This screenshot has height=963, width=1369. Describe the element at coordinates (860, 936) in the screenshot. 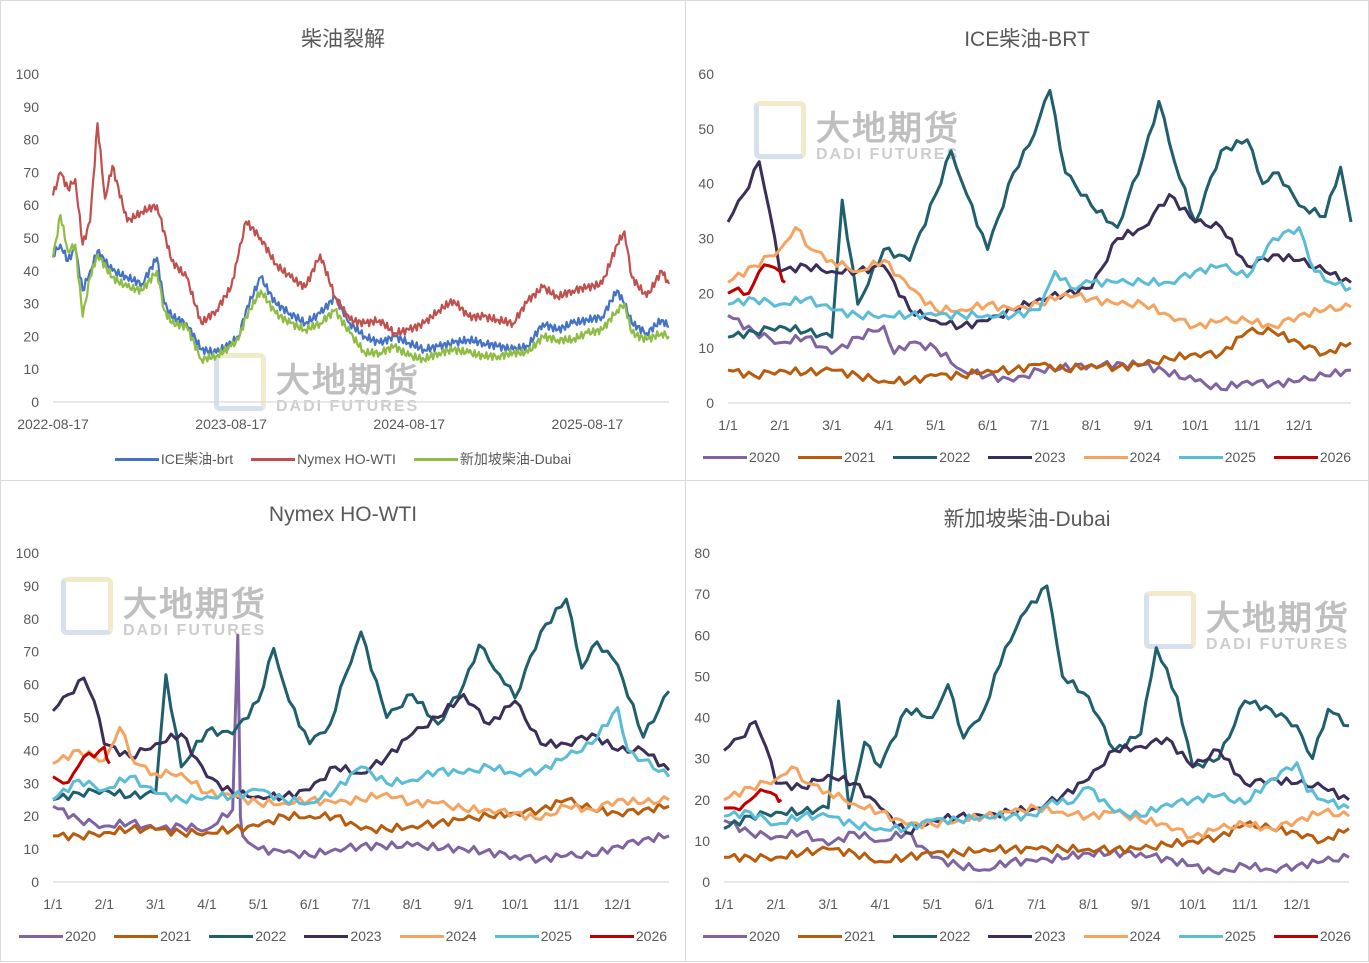

I see `legend-label: 2021` at that location.